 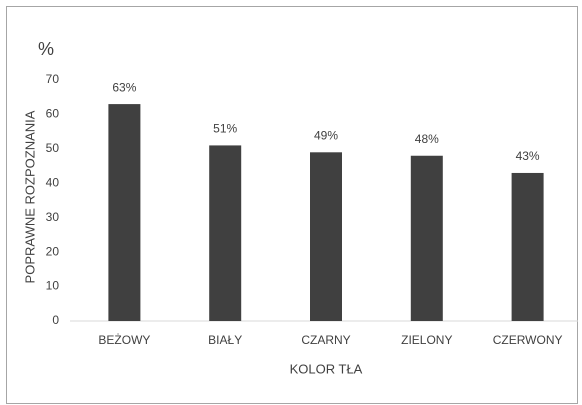 What do you see at coordinates (53, 114) in the screenshot?
I see `y-tick-label: 60` at bounding box center [53, 114].